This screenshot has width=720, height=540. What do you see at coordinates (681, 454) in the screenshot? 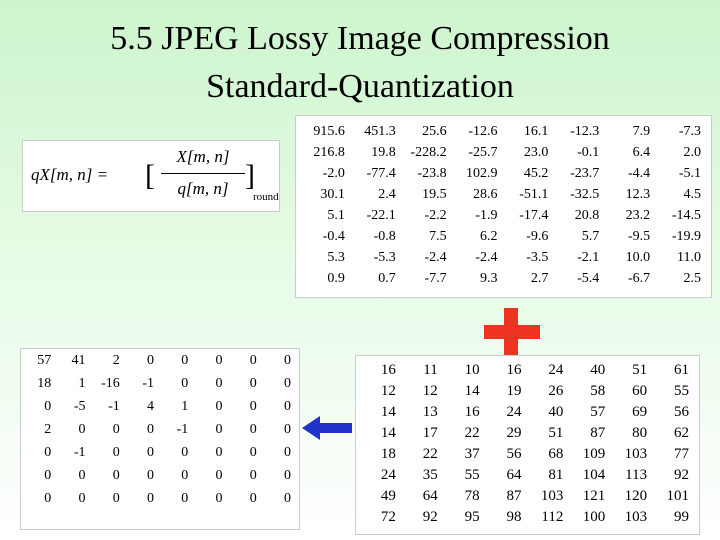
I see `table-cell: 77` at bounding box center [681, 454].